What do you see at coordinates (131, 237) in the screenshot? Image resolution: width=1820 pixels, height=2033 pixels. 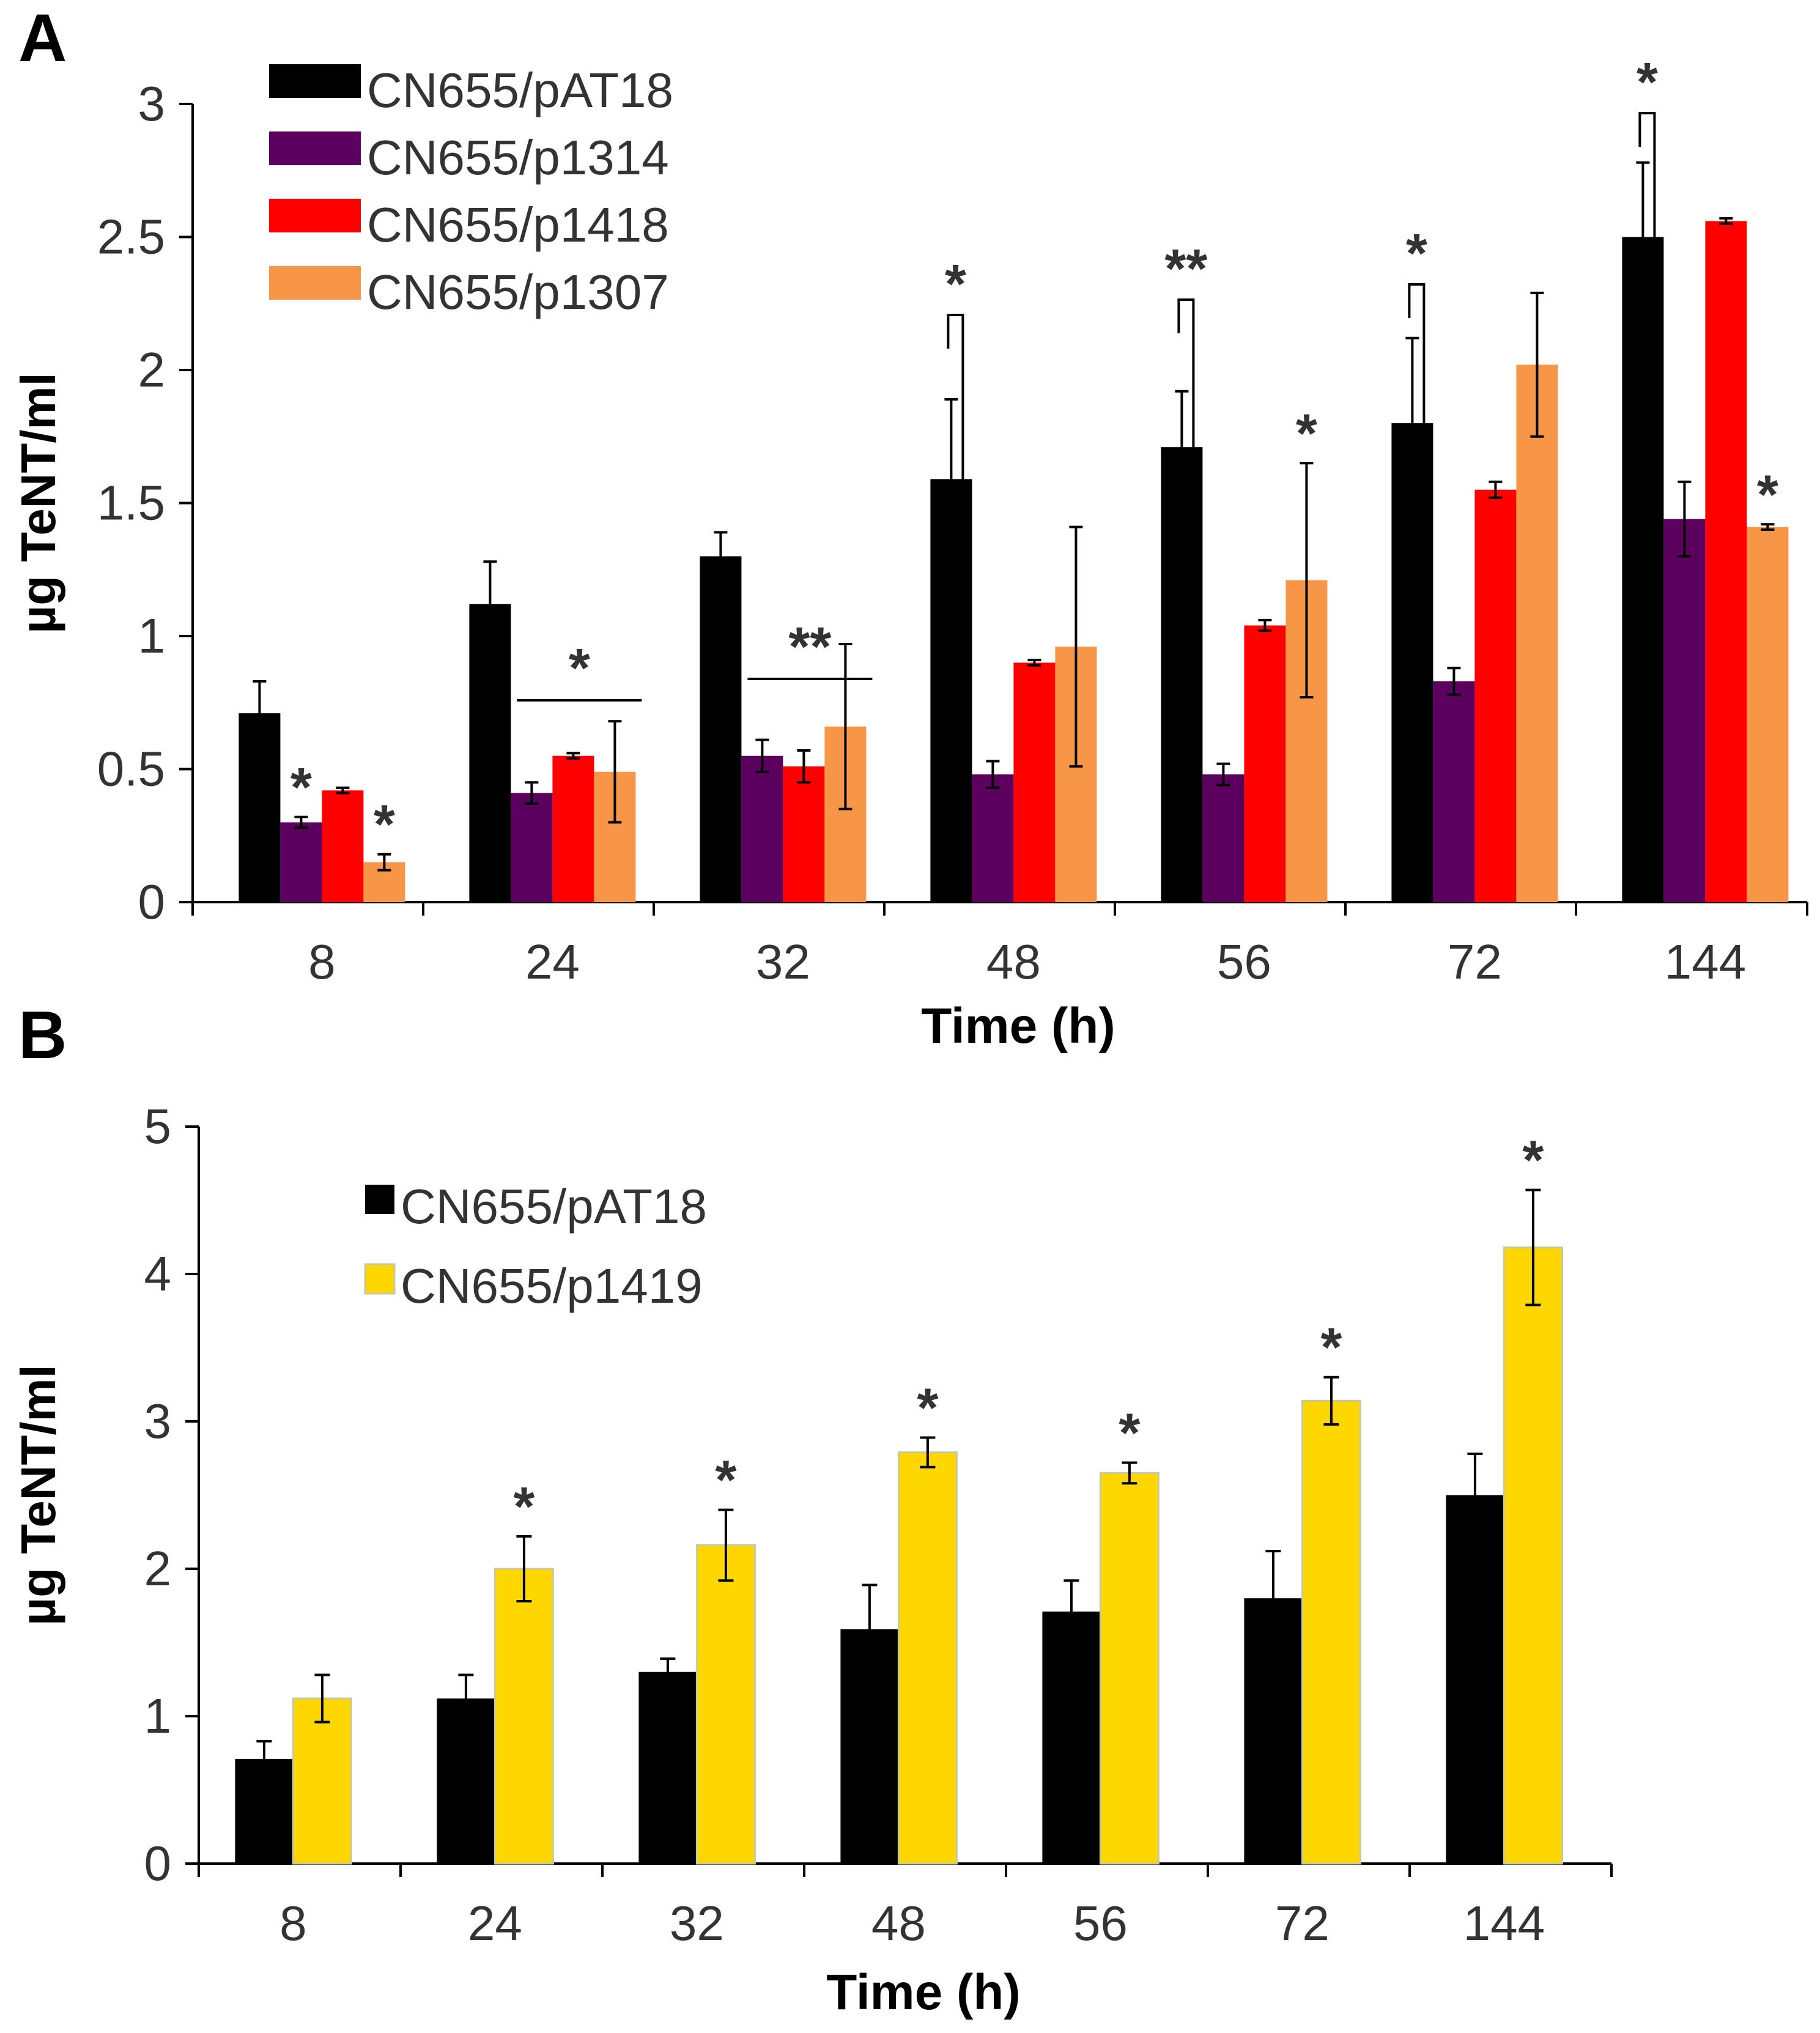 I see `y-tick-label: 2.5` at bounding box center [131, 237].